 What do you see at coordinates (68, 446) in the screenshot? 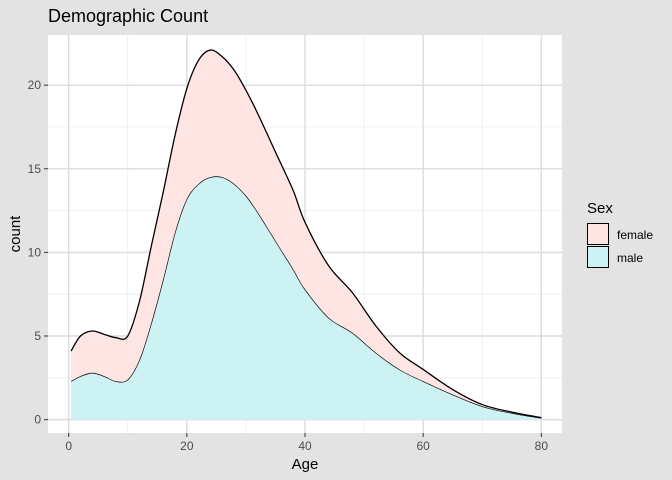
I see `x-tick-label: 0` at bounding box center [68, 446].